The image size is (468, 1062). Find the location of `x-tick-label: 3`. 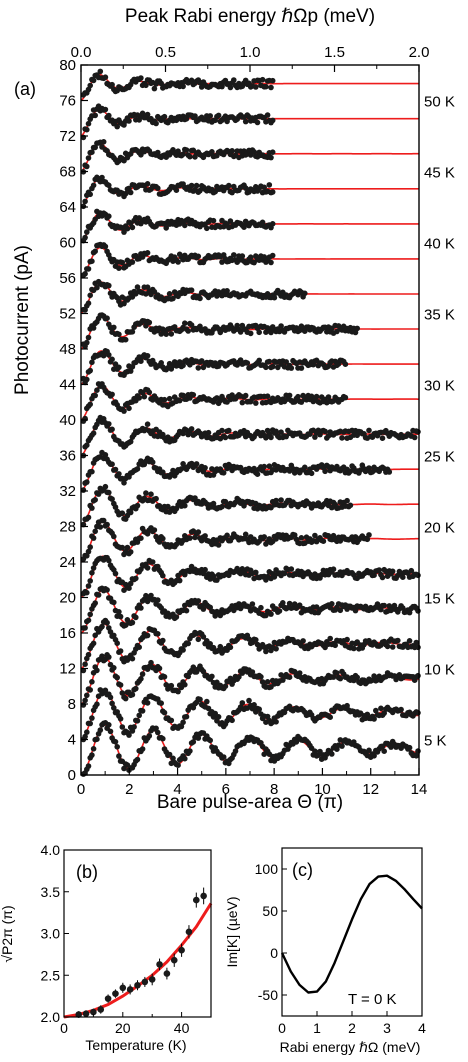

x-tick-label: 3 is located at coordinates (387, 1028).